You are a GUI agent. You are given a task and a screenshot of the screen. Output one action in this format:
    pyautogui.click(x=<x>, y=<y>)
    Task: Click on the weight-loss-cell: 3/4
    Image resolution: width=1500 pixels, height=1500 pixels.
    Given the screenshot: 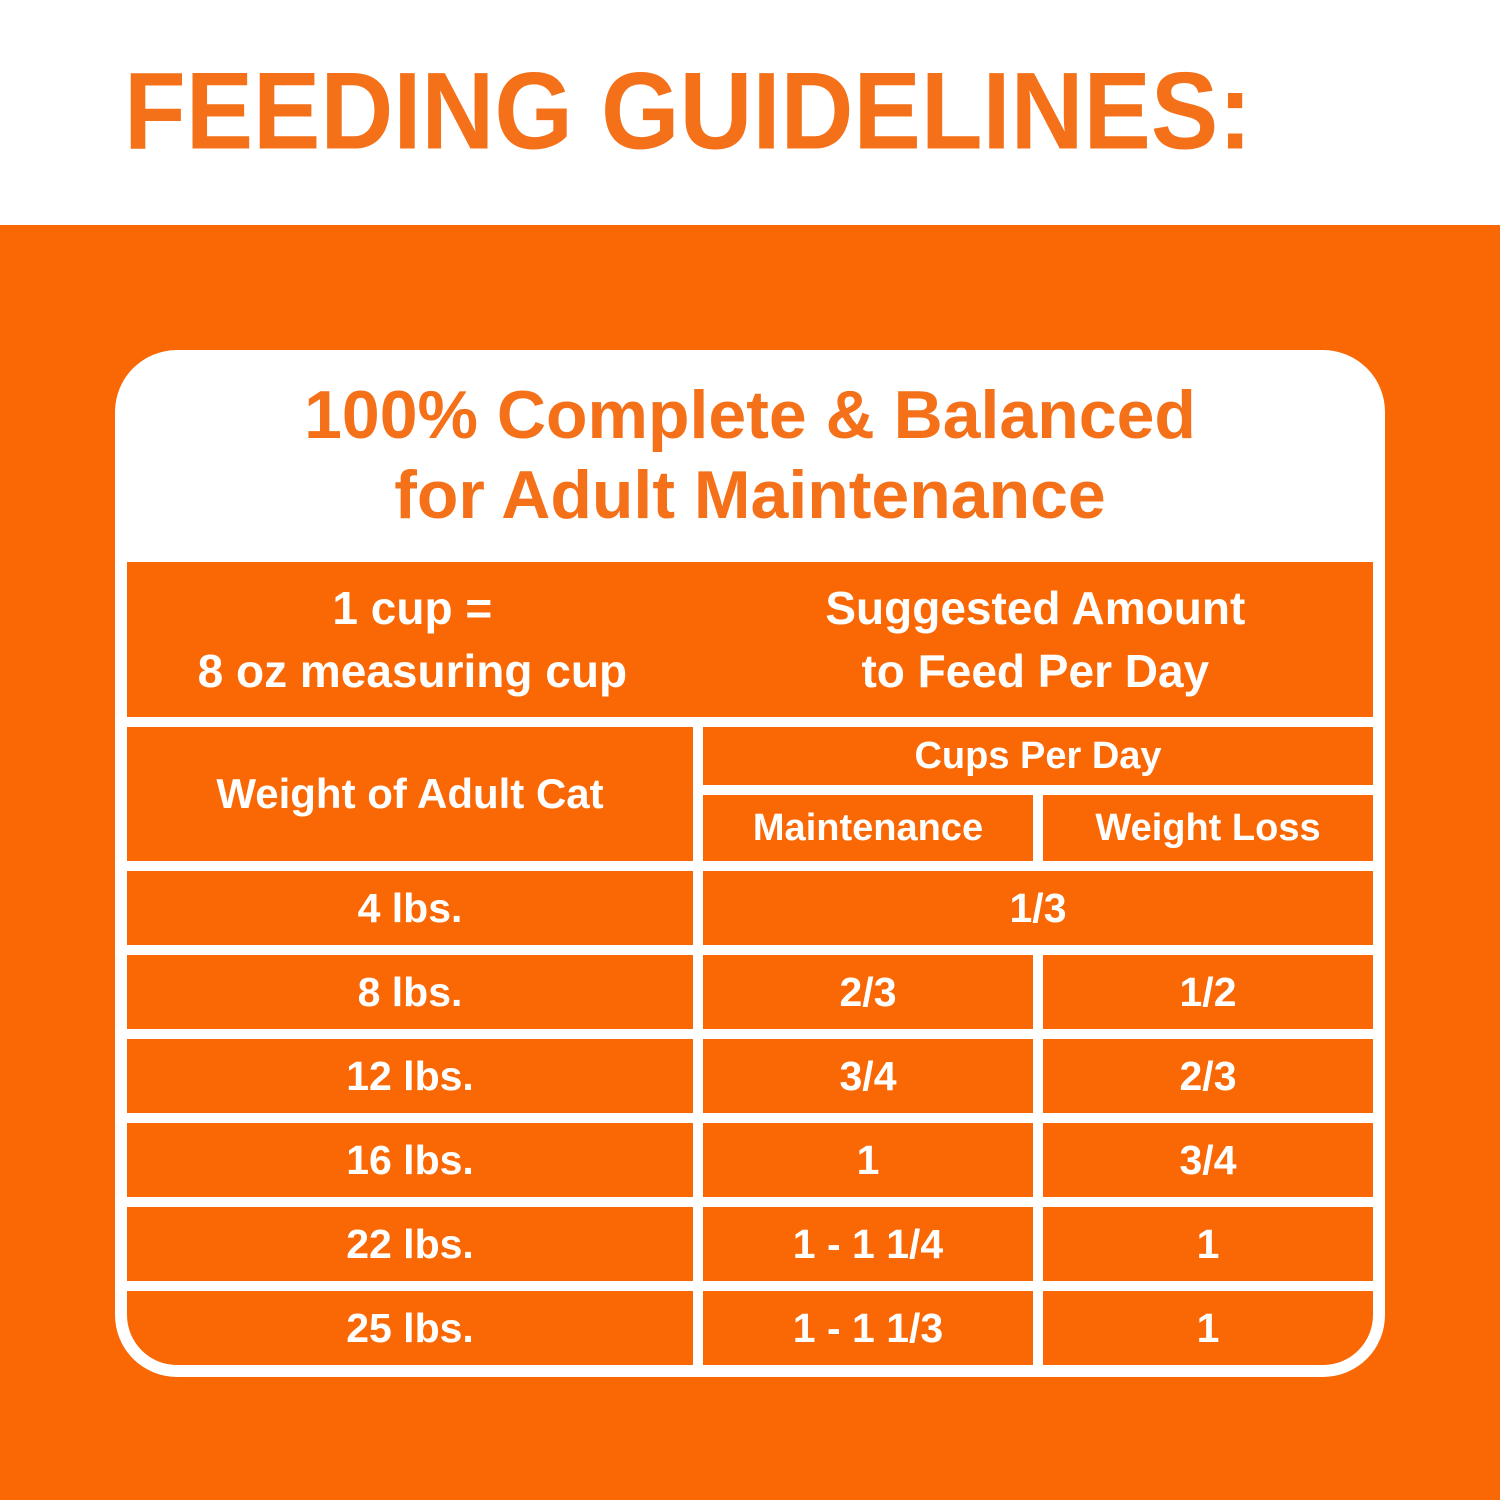 What is the action you would take?
    pyautogui.click(x=1208, y=1160)
    